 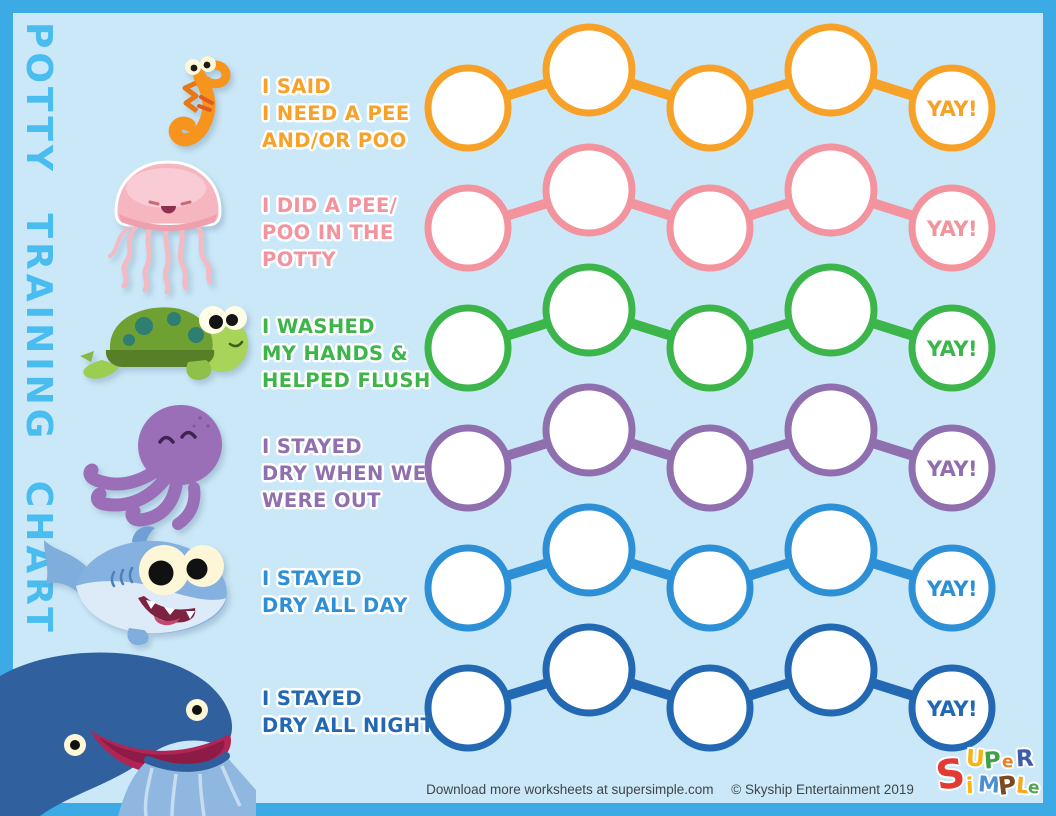 I want to click on progress-chain-i-stayed-dry-all-day: YAY!, so click(x=710, y=567).